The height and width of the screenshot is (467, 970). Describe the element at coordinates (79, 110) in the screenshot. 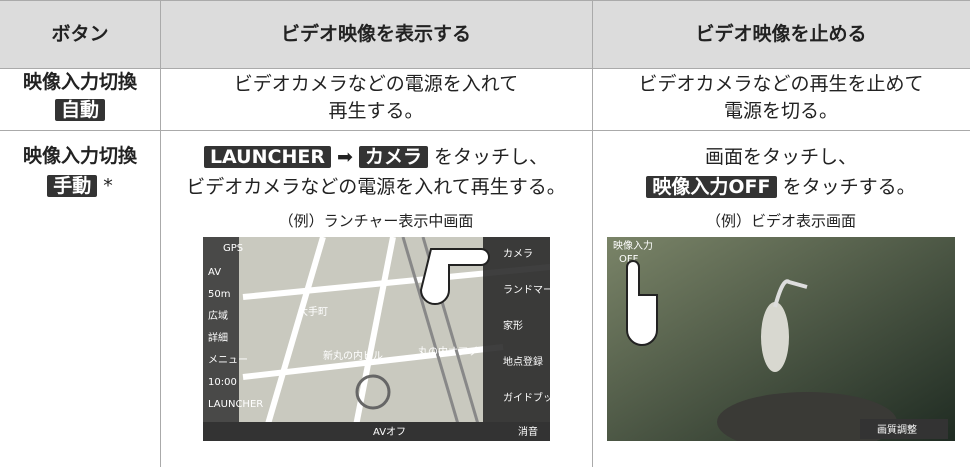

I see `badge: 自動` at that location.